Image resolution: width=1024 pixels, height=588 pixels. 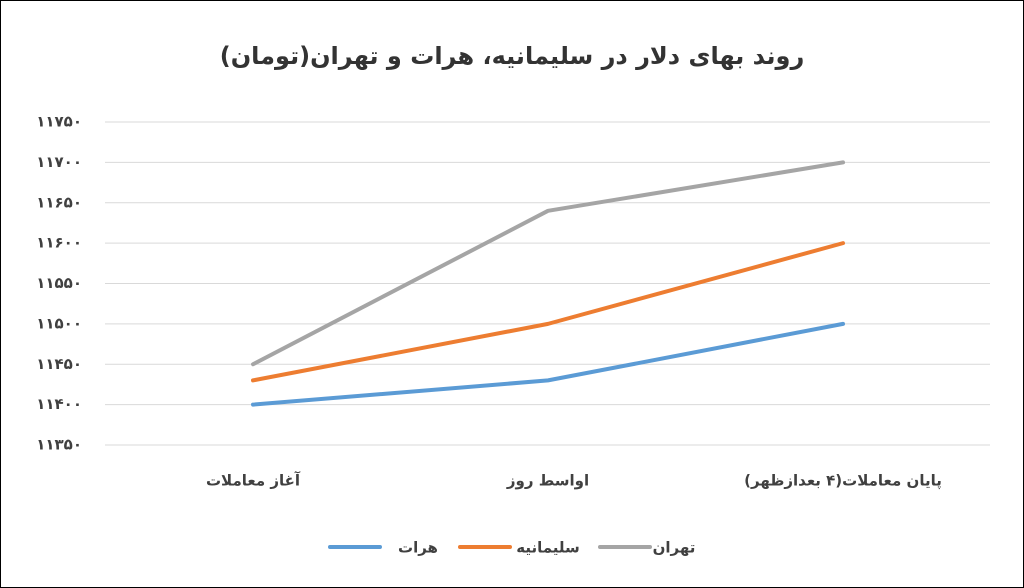 What do you see at coordinates (59, 364) in the screenshot?
I see `y-tick-label: ۱۱۴۵۰` at bounding box center [59, 364].